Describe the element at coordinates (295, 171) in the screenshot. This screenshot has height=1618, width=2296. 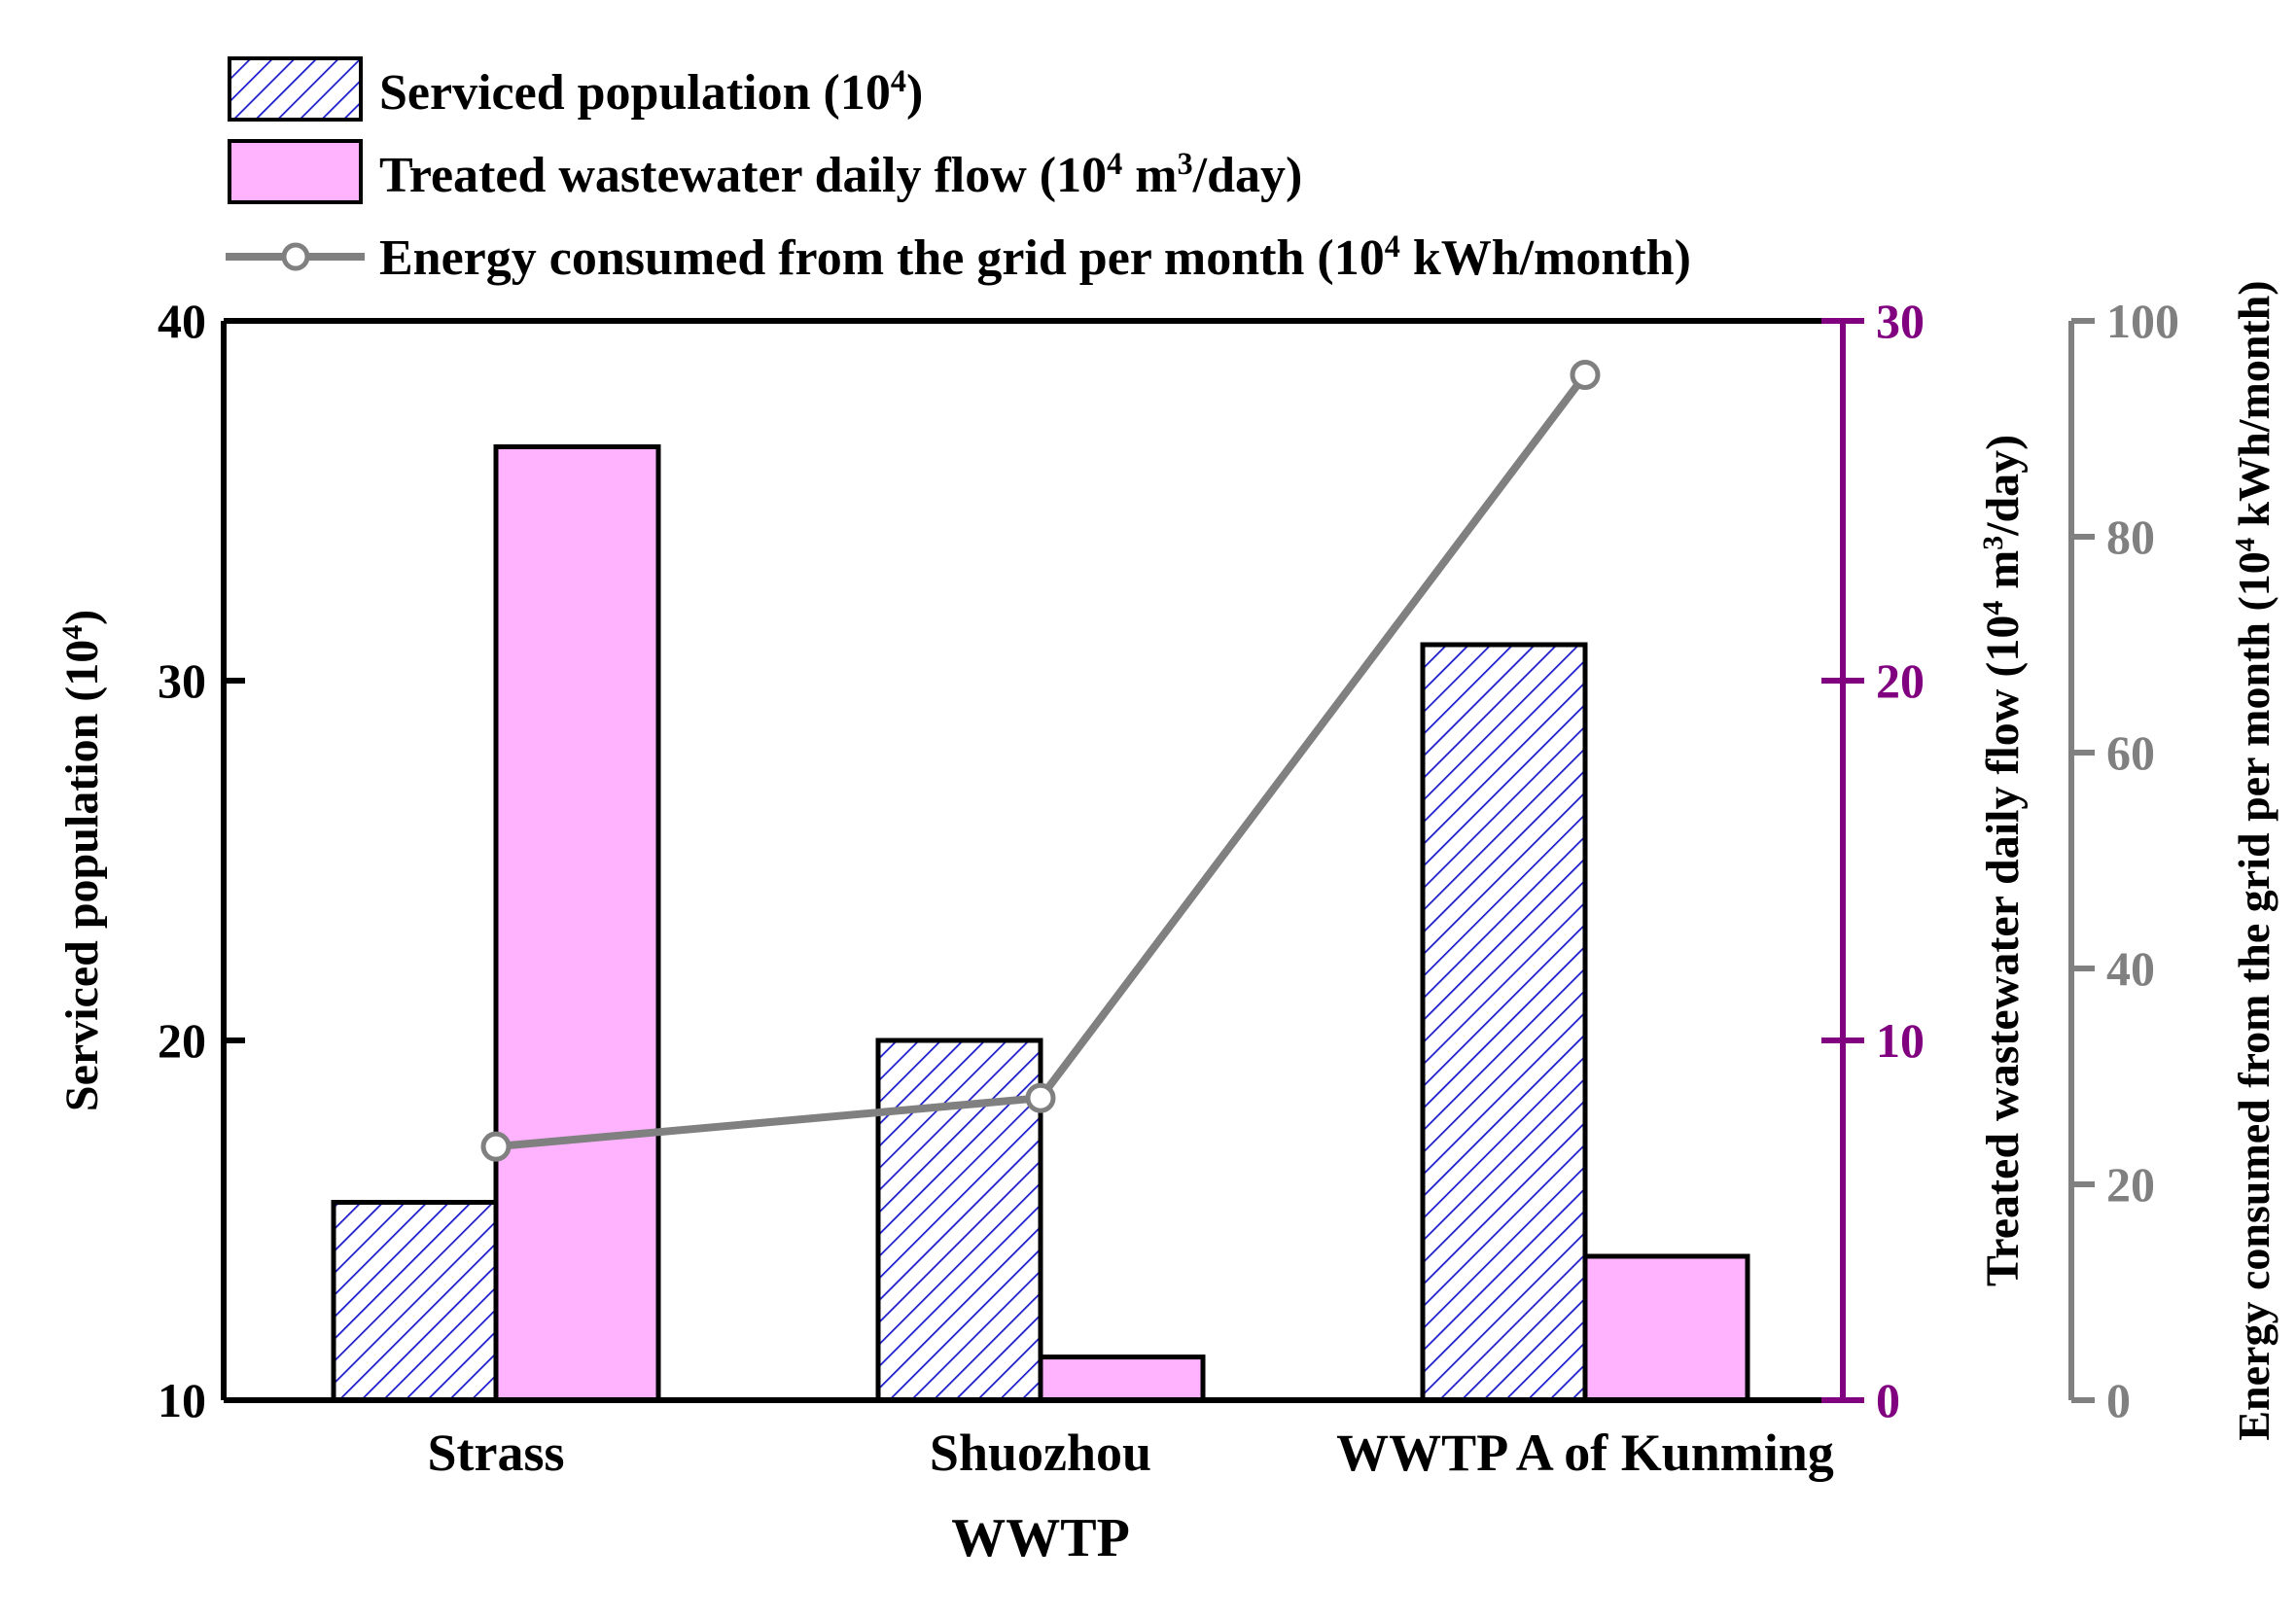
I see `legend-swatch-solid` at that location.